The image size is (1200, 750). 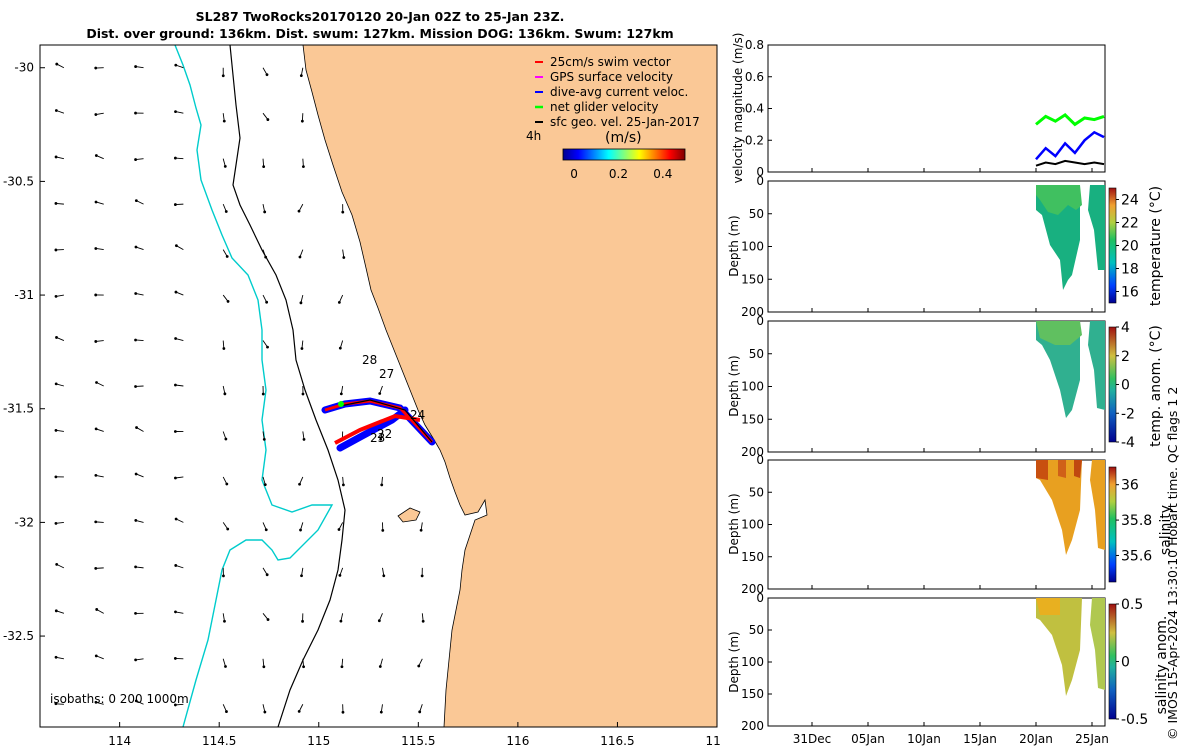 What do you see at coordinates (1092, 739) in the screenshot?
I see `panel-x-tick-label: 25Jan` at bounding box center [1092, 739].